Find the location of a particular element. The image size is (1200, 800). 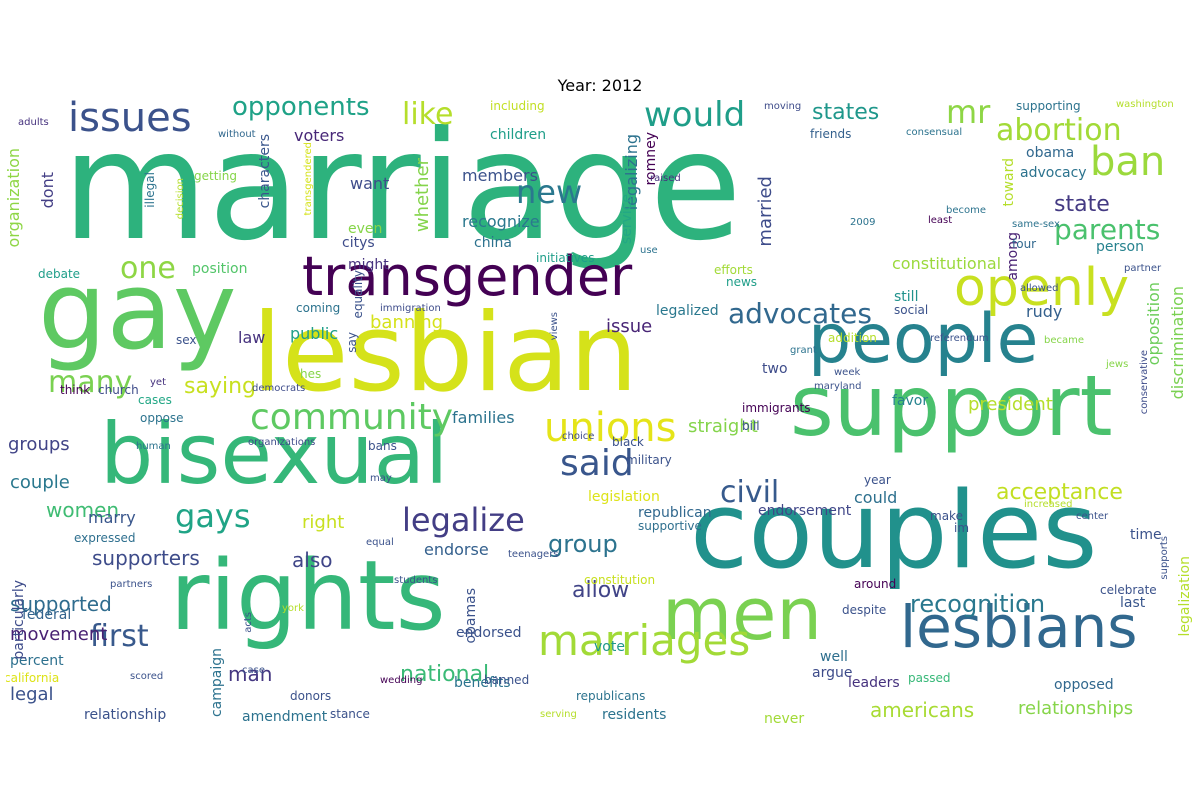

word-illegal: illegal is located at coordinates (150, 190).